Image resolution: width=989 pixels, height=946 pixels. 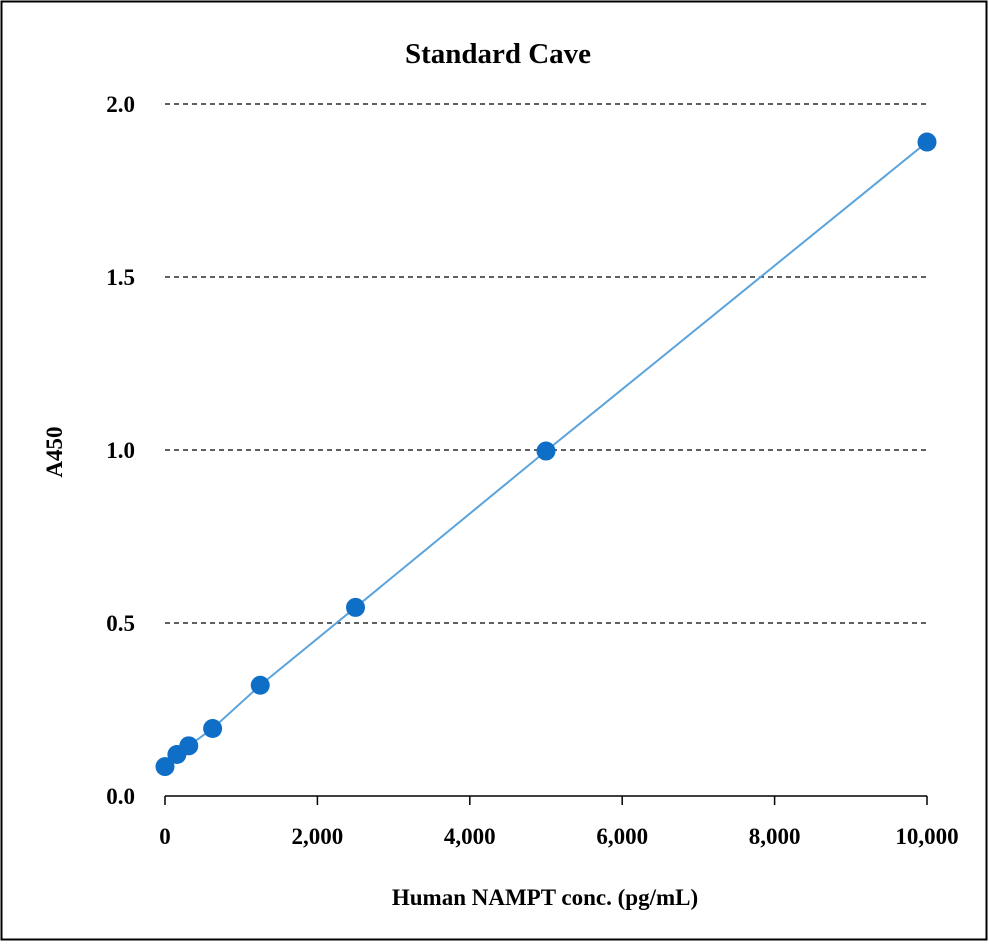 What do you see at coordinates (318, 836) in the screenshot?
I see `x-tick-label: 2,000` at bounding box center [318, 836].